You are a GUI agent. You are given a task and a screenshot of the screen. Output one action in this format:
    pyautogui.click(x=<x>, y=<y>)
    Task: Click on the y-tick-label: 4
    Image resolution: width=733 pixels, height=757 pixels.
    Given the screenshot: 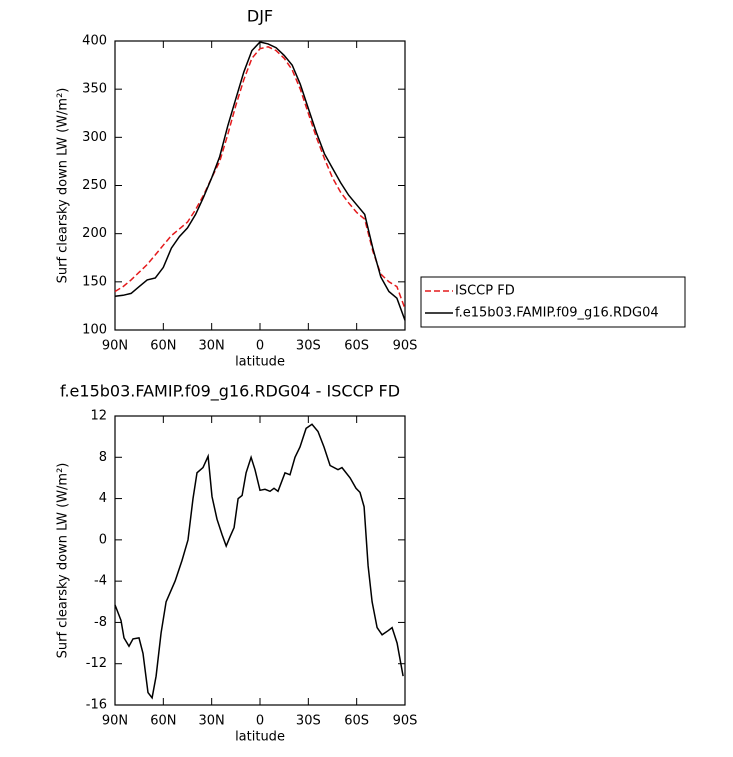 What is the action you would take?
    pyautogui.click(x=103, y=498)
    